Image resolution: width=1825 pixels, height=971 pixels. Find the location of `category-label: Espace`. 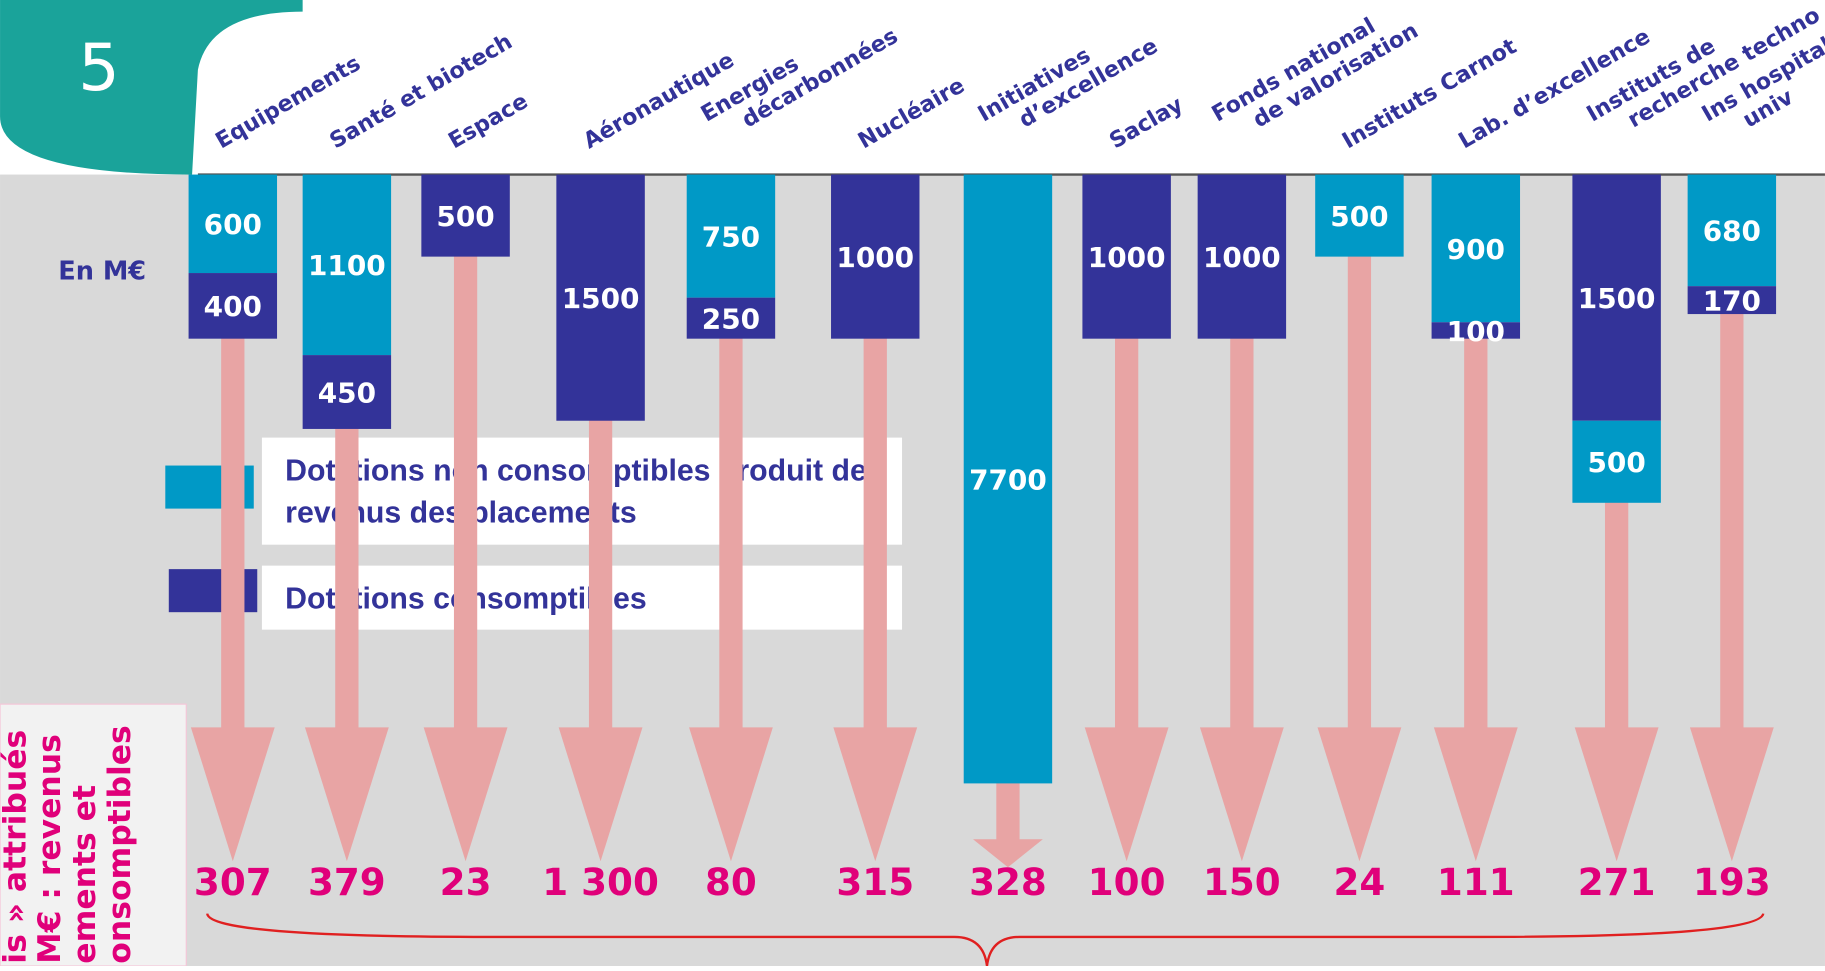

category-label: Espace is located at coordinates (488, 121).